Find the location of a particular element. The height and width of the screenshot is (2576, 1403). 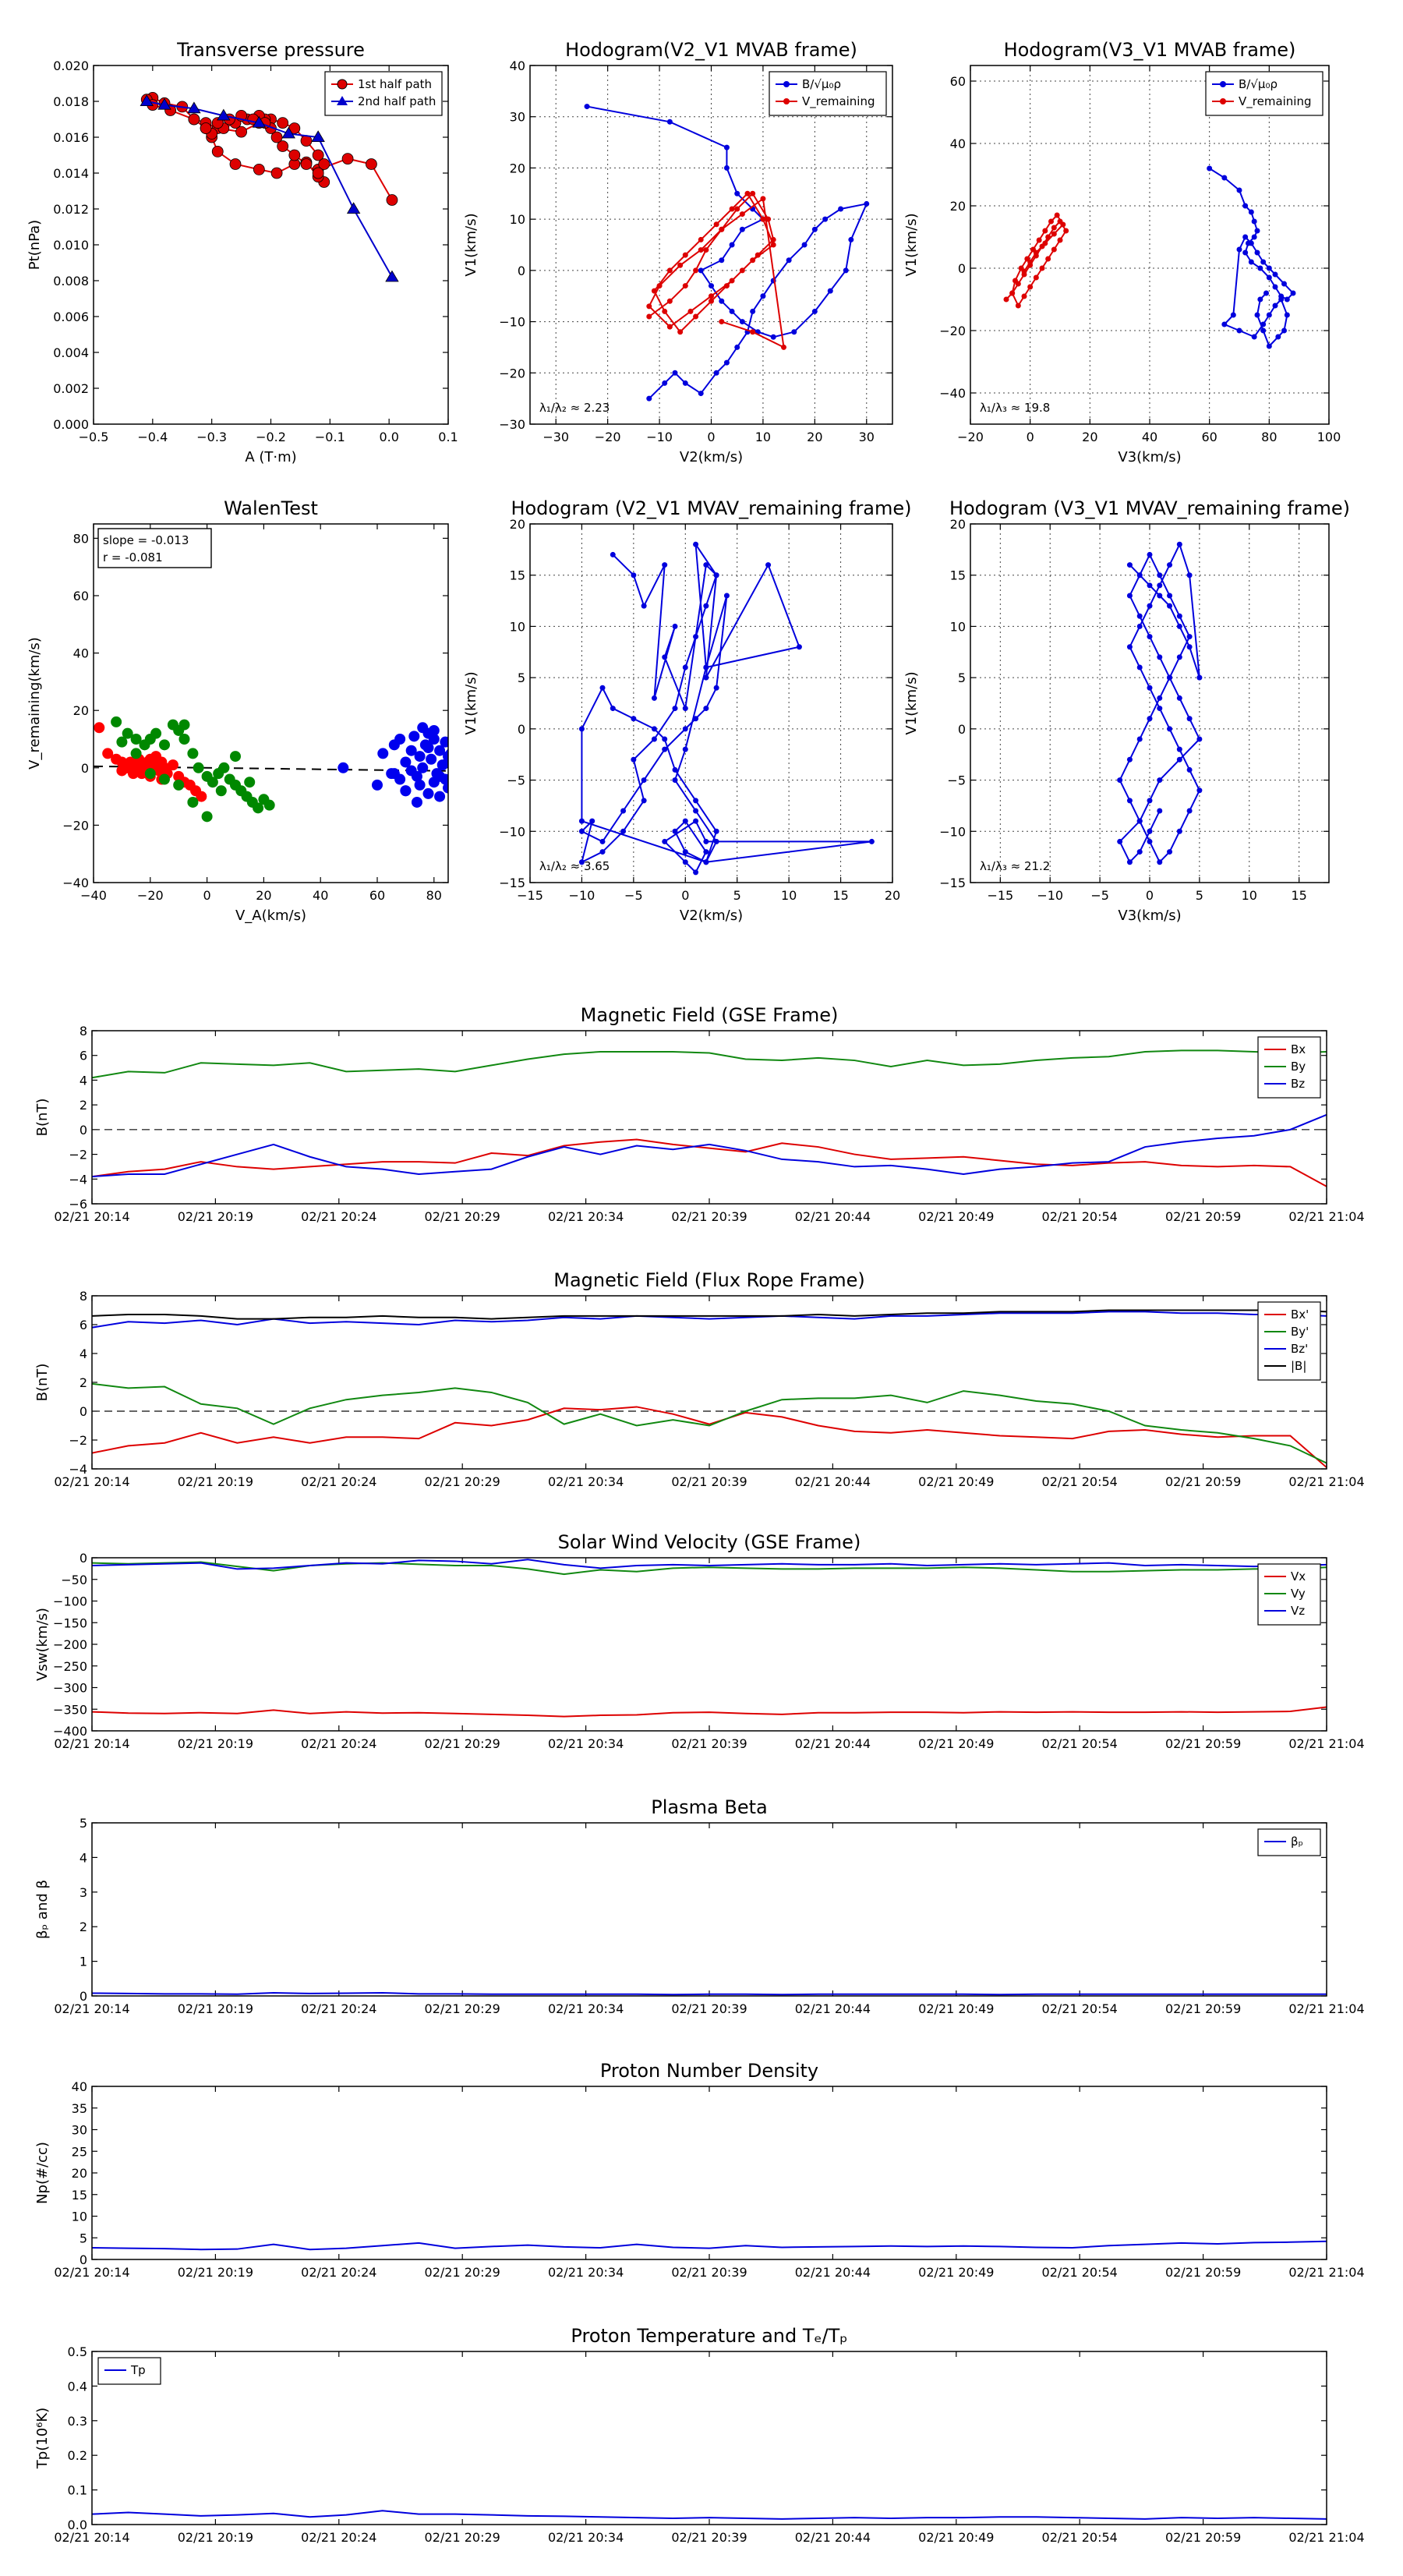

y-axis-label: B(nT) is located at coordinates (42, 1118).